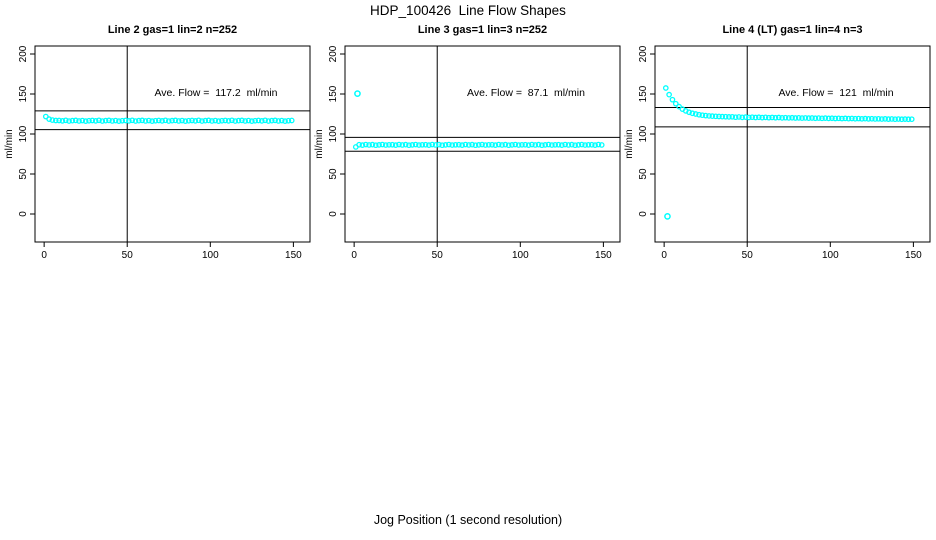  I want to click on line3-scatter-plot: 0 50 100 150 0 50 100 150 200 ml/min, so click(467, 153).